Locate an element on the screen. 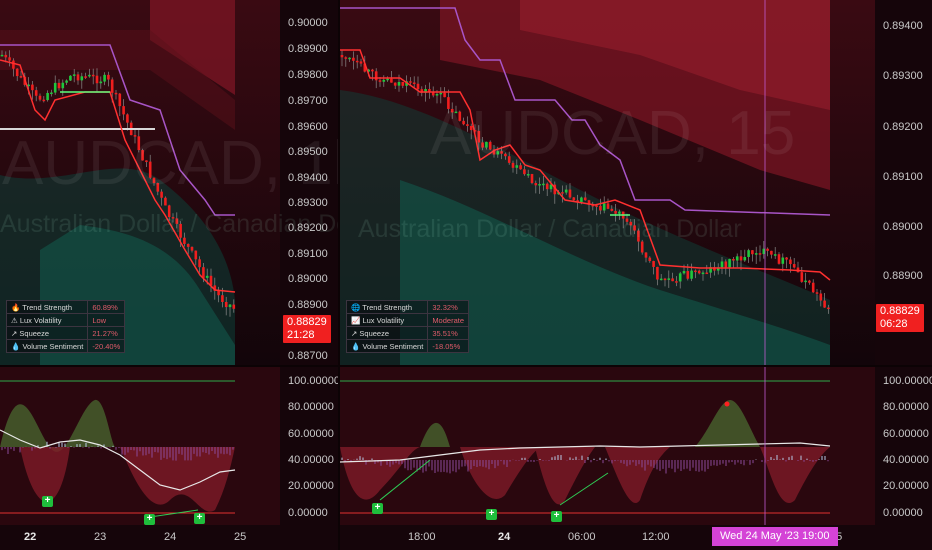 The image size is (932, 550). left-osc-bull-area is located at coordinates (57, 425).